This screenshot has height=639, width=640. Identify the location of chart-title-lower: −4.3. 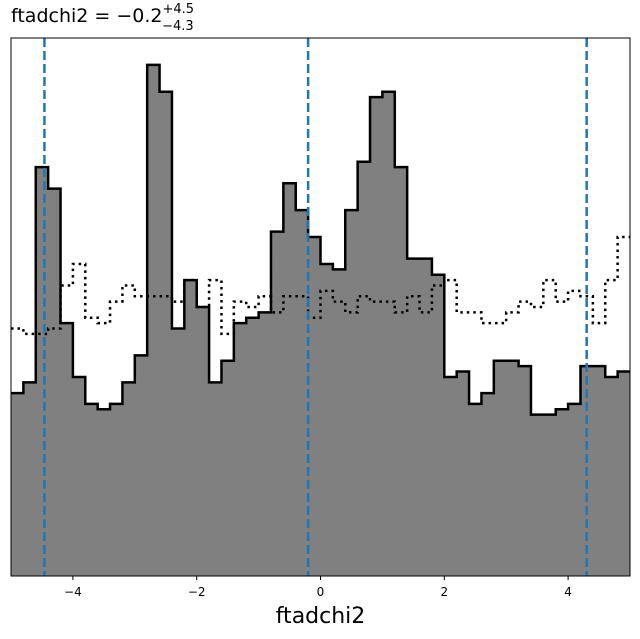
(178, 26).